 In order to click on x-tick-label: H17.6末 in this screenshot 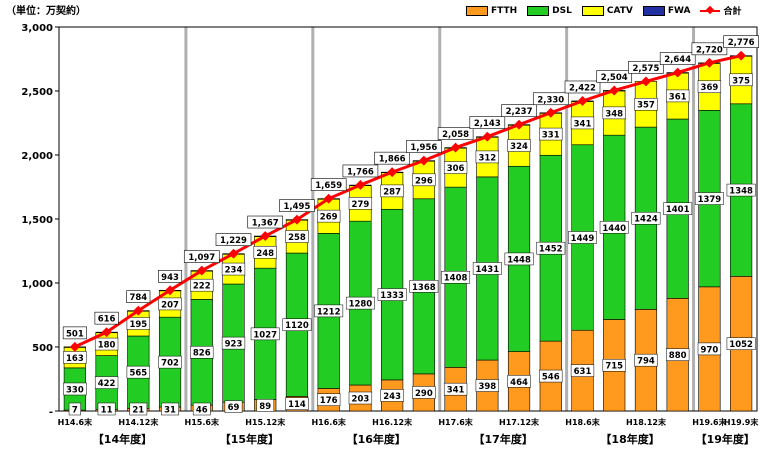, I will do `click(455, 422)`.